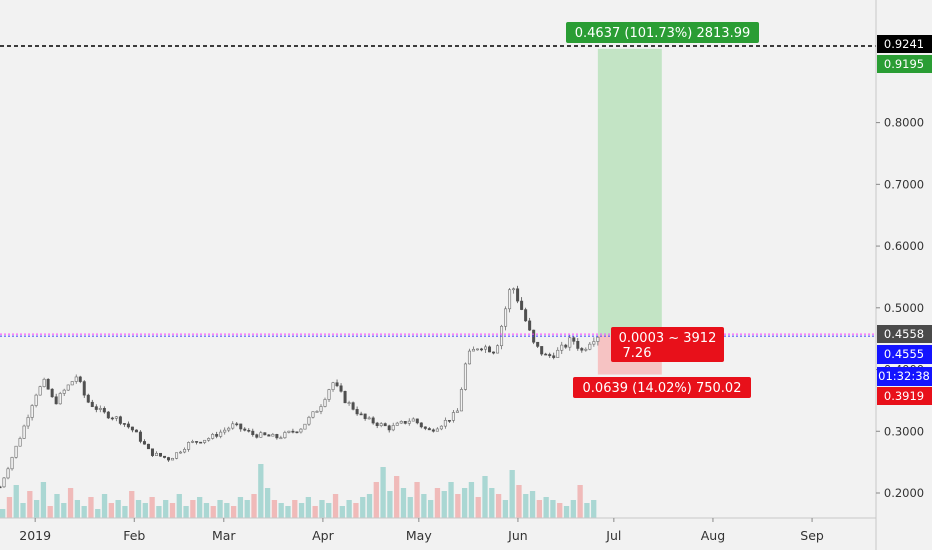 This screenshot has width=932, height=550. Describe the element at coordinates (904, 334) in the screenshot. I see `current-price-badge: 0.4558` at that location.